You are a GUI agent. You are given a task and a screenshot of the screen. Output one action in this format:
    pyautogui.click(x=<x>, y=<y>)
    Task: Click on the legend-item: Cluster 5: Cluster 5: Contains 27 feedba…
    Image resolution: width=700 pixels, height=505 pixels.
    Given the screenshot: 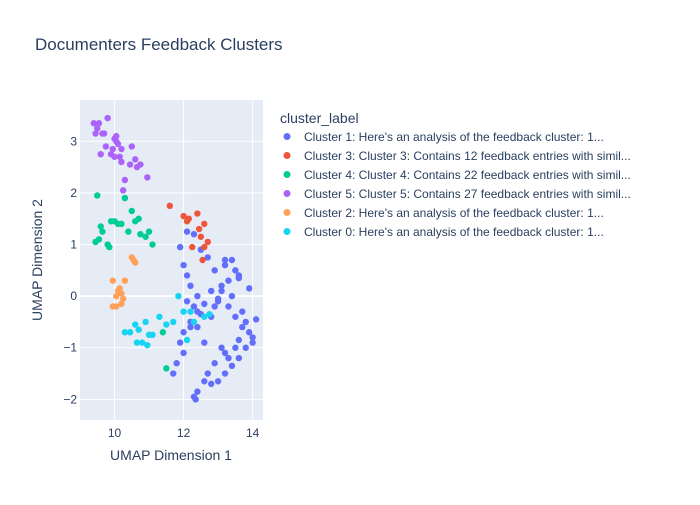 What is the action you would take?
    pyautogui.click(x=457, y=194)
    